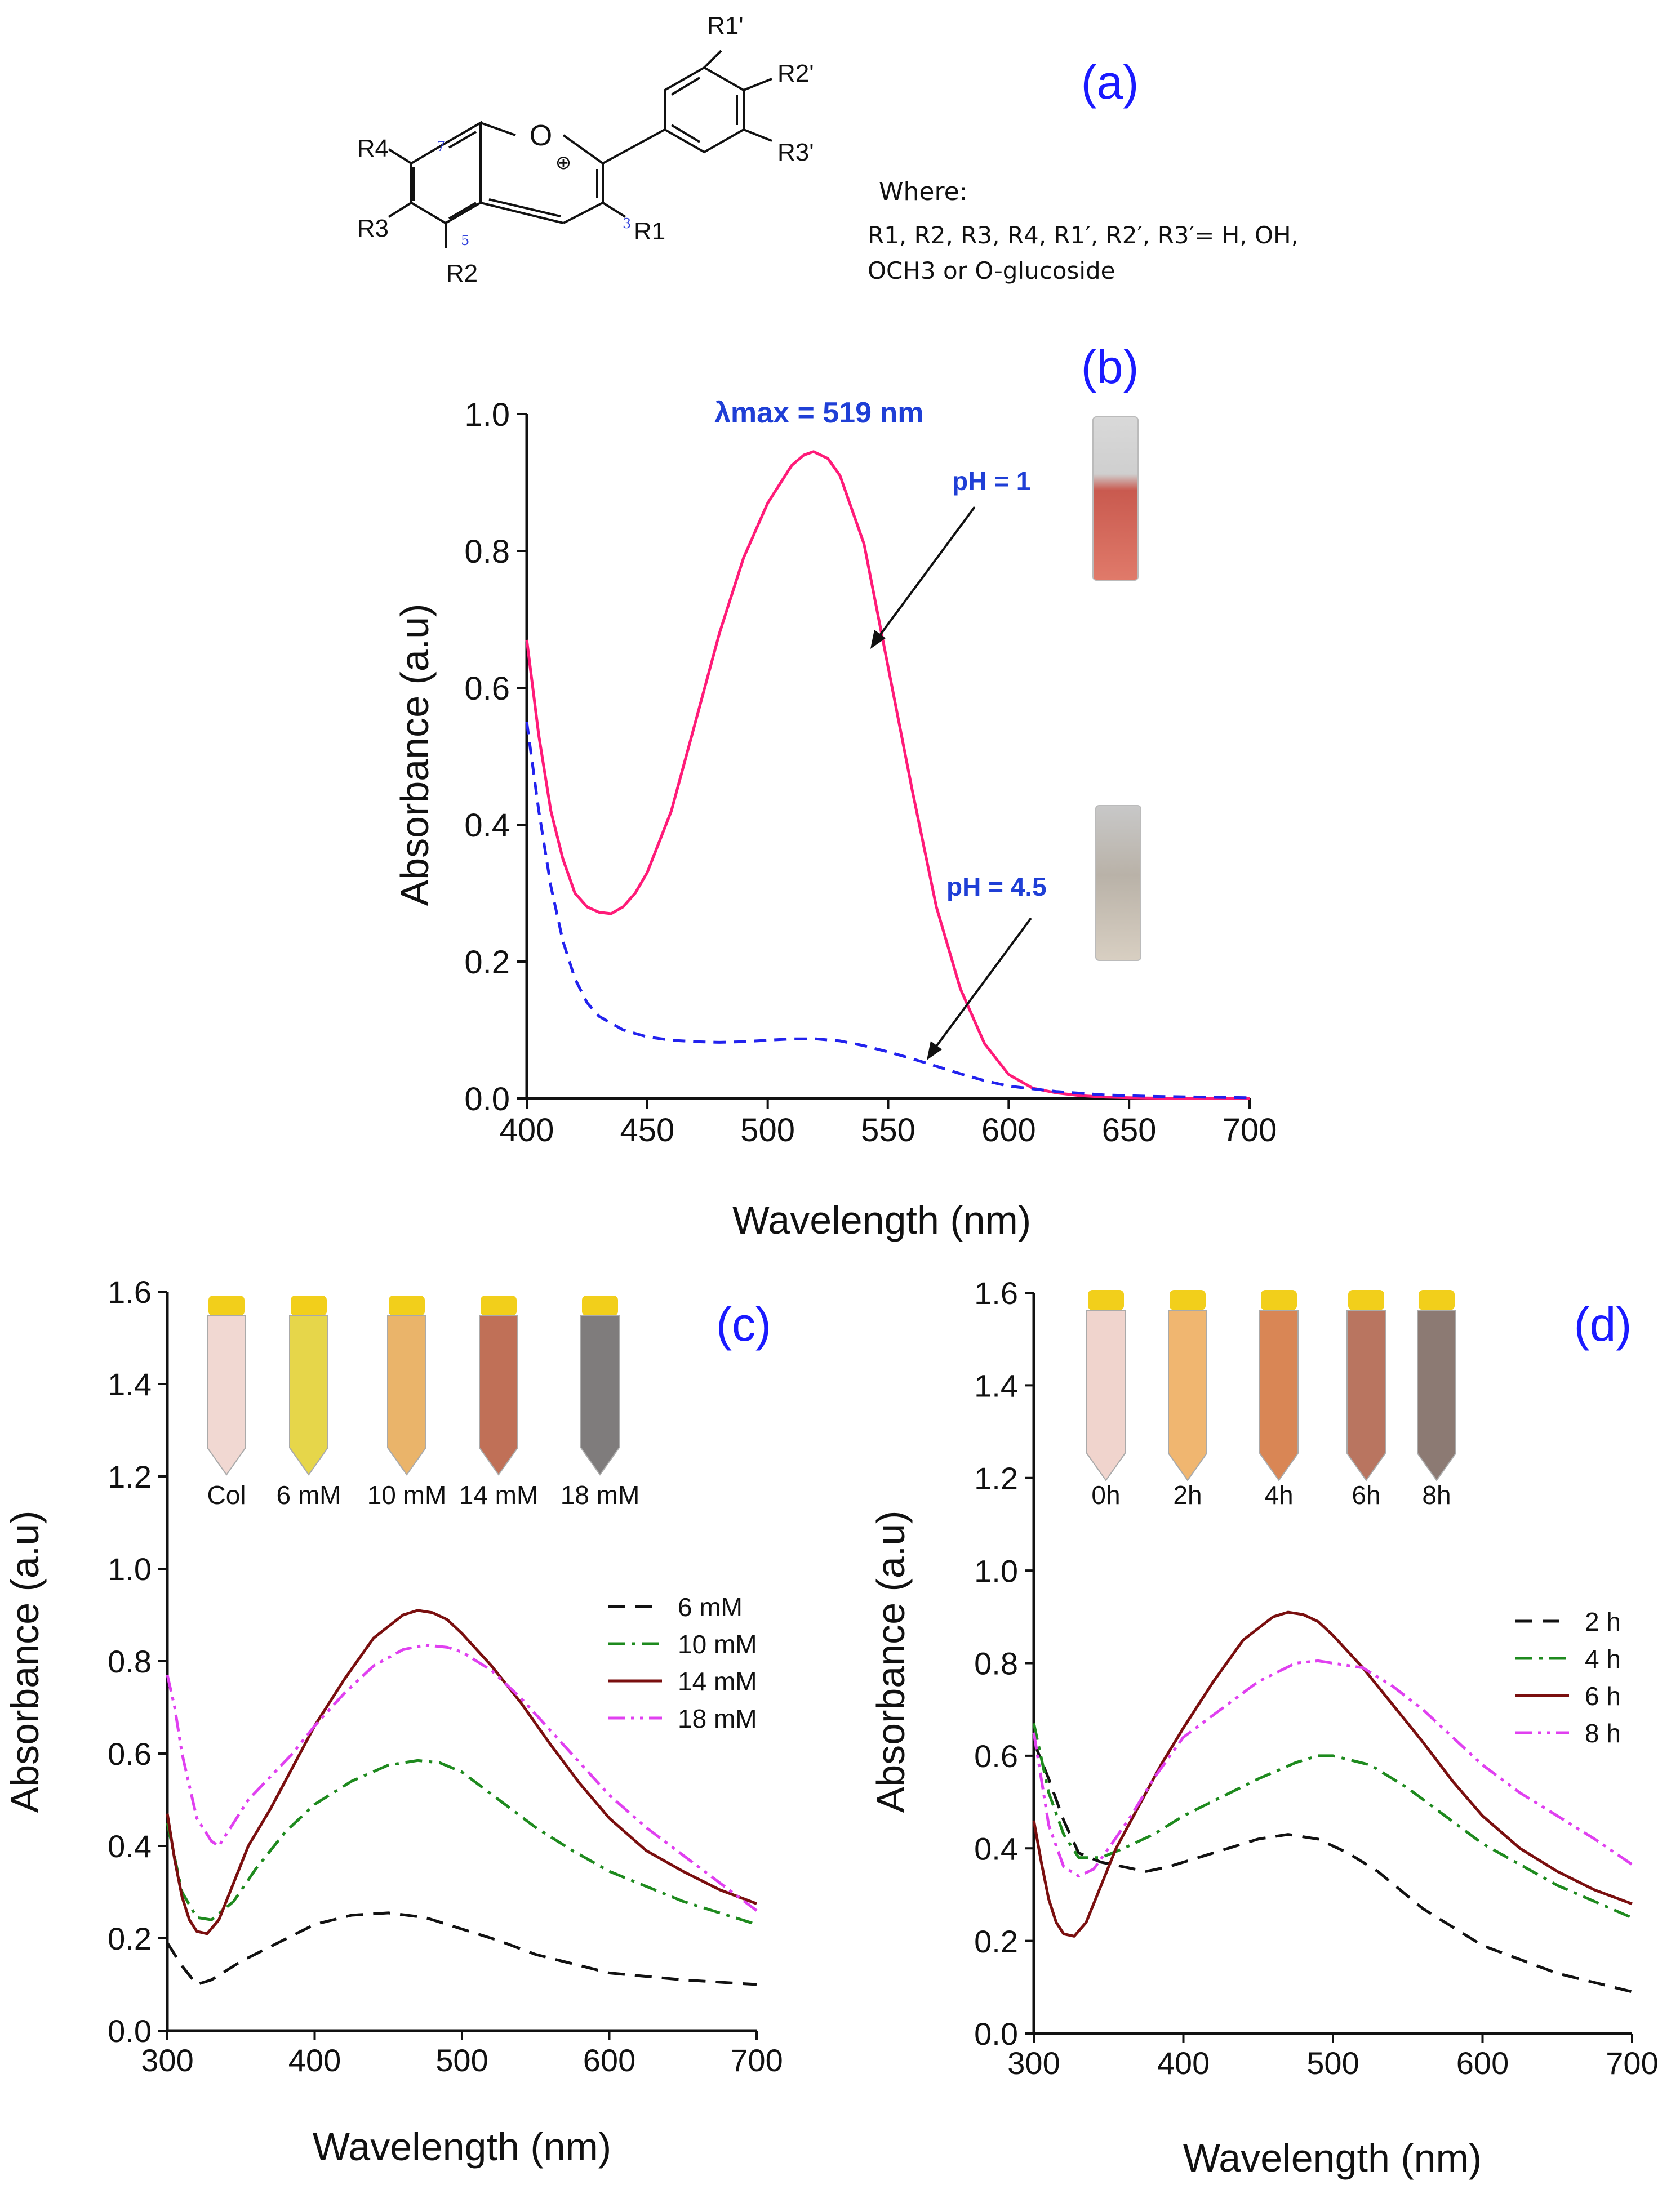  What do you see at coordinates (1083, 235) in the screenshot?
I see `where-line-1: R1, R2, R3, R4, R1′, R2′, R3′= H, OH,` at bounding box center [1083, 235].